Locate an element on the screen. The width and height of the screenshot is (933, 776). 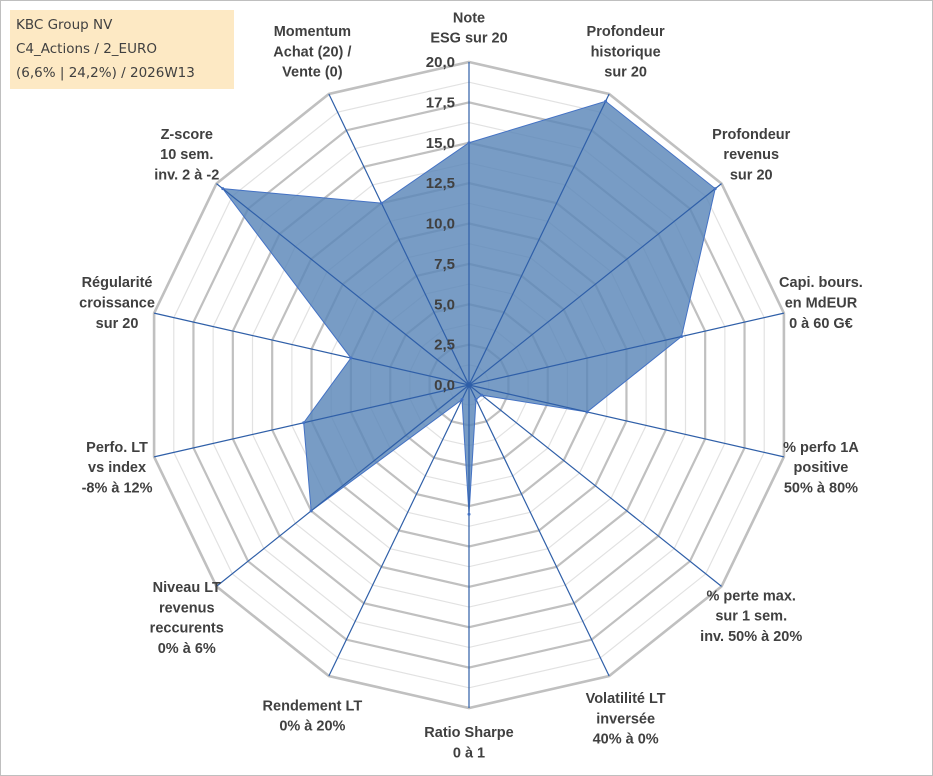
axis-label: Note ESG sur 20 is located at coordinates (468, 28).